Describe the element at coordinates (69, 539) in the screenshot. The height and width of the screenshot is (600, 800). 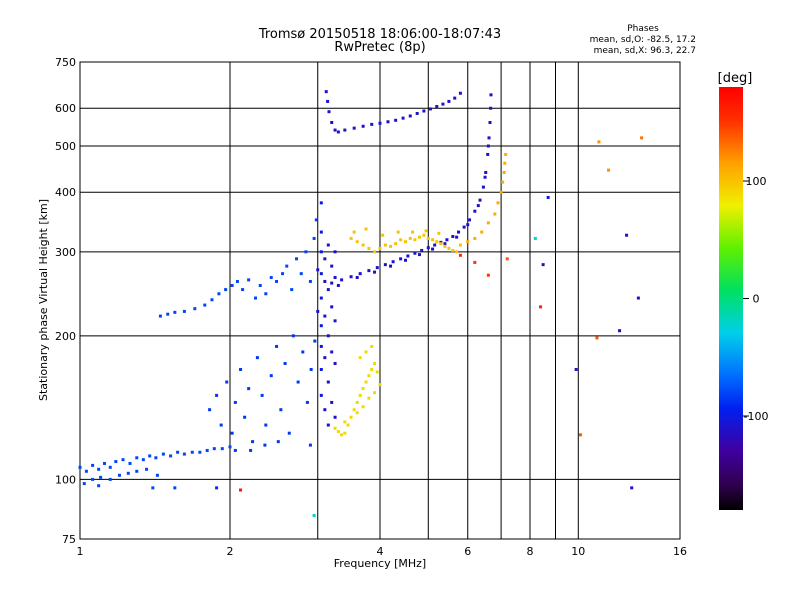
I see `y-tick-label: 75` at that location.